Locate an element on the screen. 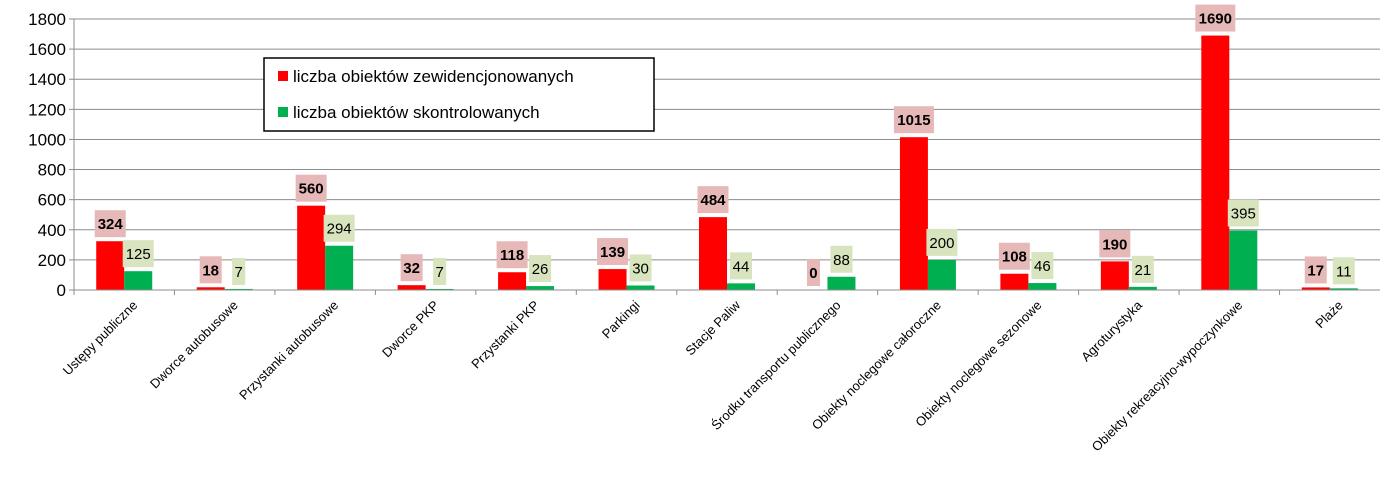 The width and height of the screenshot is (1387, 502). y-tick-label: 1800 is located at coordinates (47, 19).